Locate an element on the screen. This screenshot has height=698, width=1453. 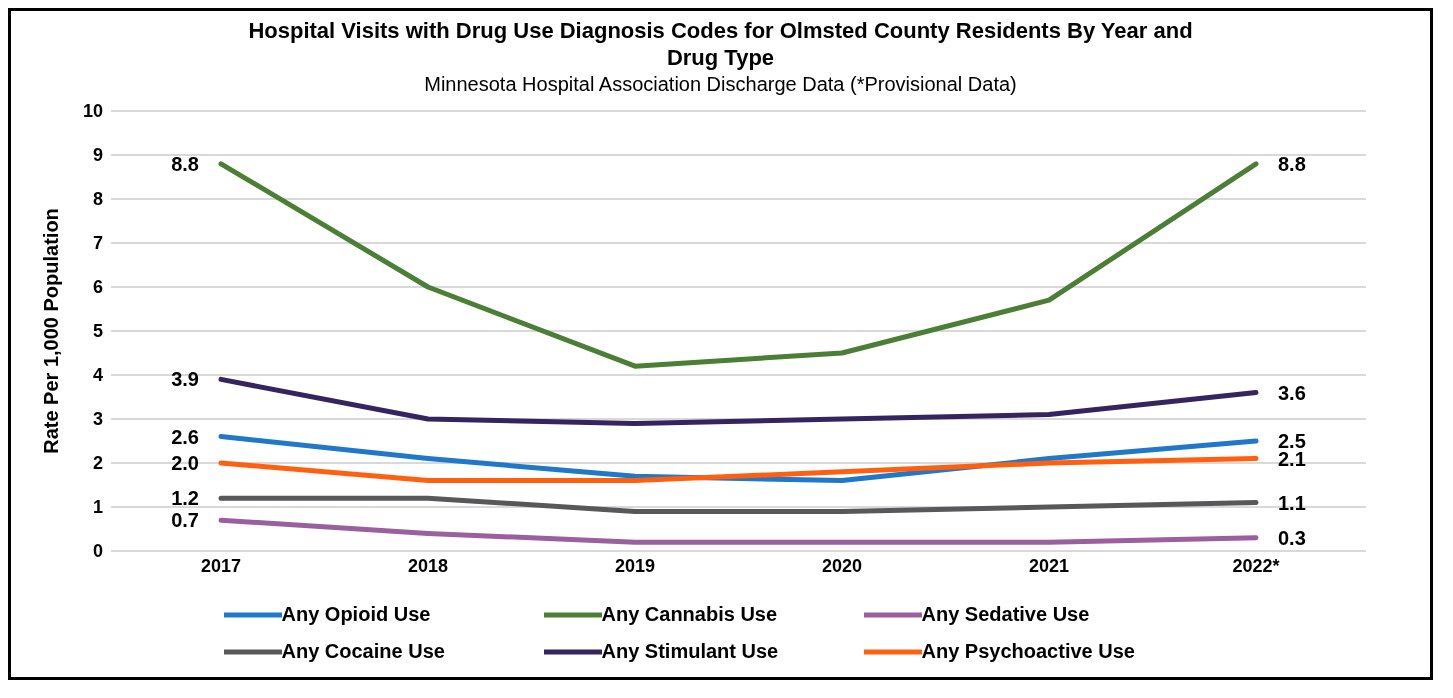
data-label: 0.3 is located at coordinates (1292, 537).